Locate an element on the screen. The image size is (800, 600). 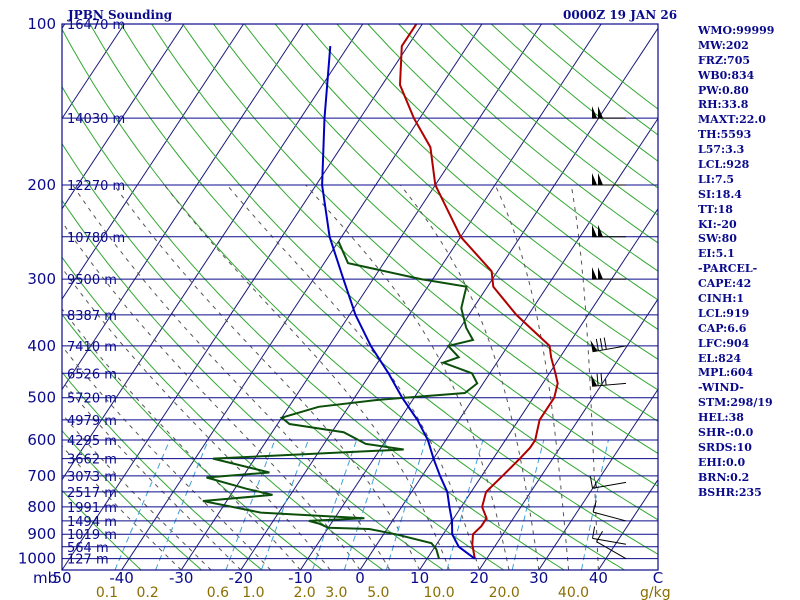
index-line: CINH:1 is located at coordinates (721, 299).